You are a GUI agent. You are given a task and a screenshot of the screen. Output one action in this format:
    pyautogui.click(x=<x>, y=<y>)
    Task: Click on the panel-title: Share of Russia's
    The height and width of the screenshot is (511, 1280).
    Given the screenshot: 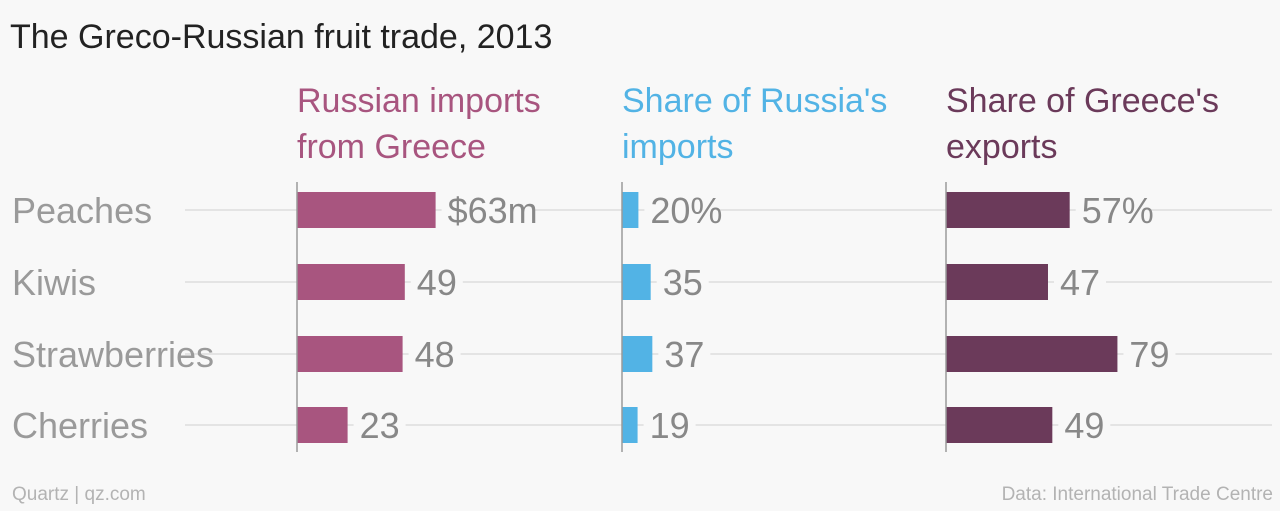 What is the action you would take?
    pyautogui.click(x=754, y=101)
    